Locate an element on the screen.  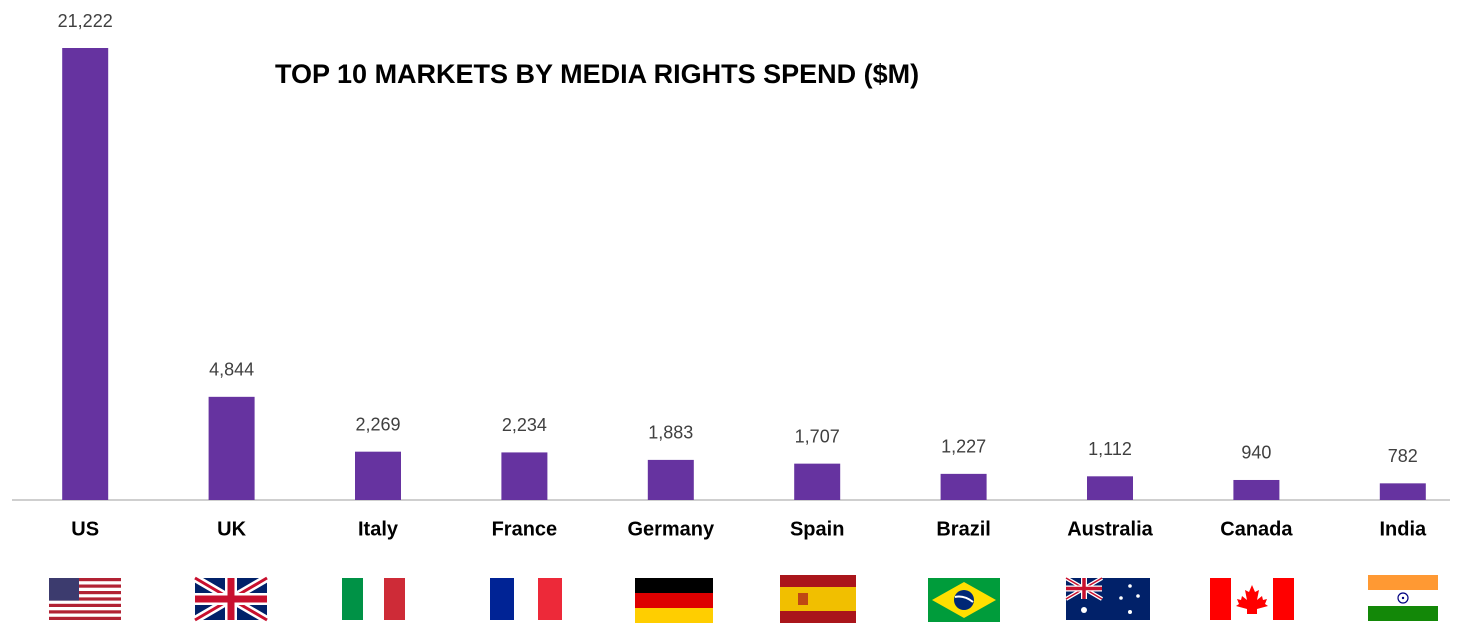
x-tick-label: Australia is located at coordinates (1110, 529).